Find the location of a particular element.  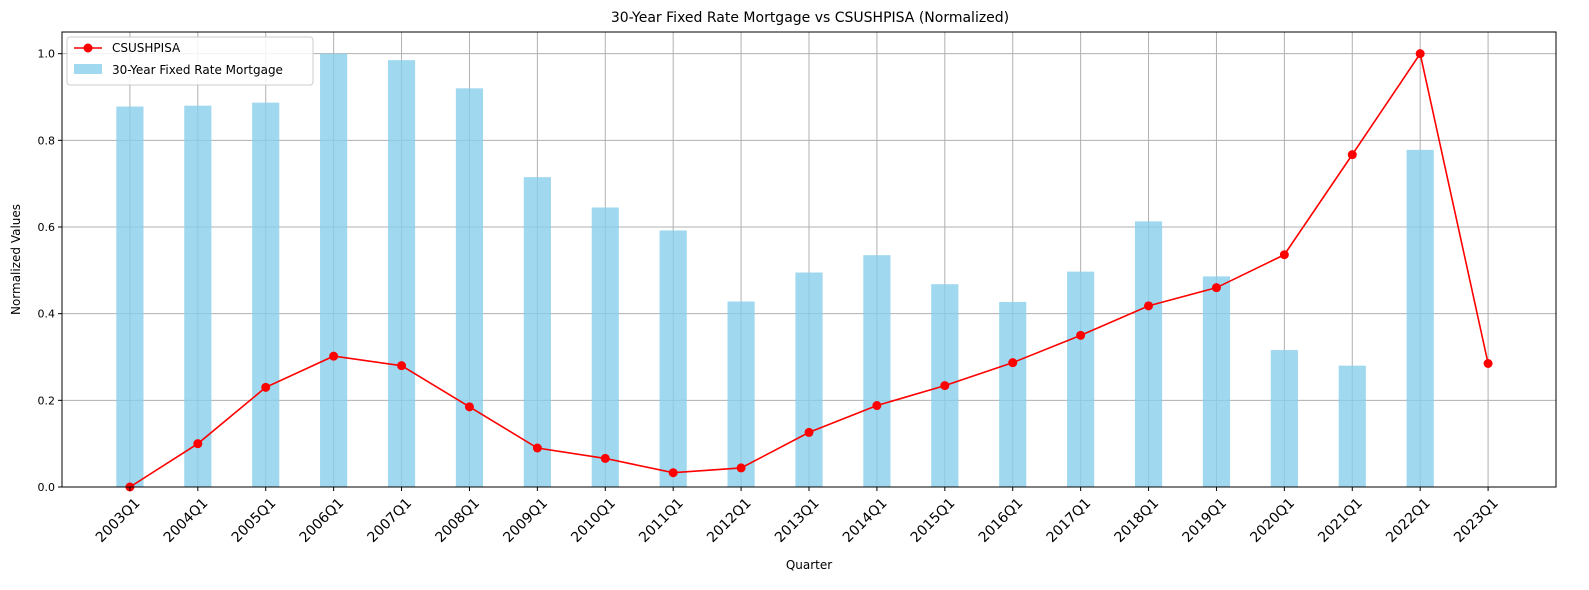

x-tick-label: 2015Q1 is located at coordinates (933, 520).